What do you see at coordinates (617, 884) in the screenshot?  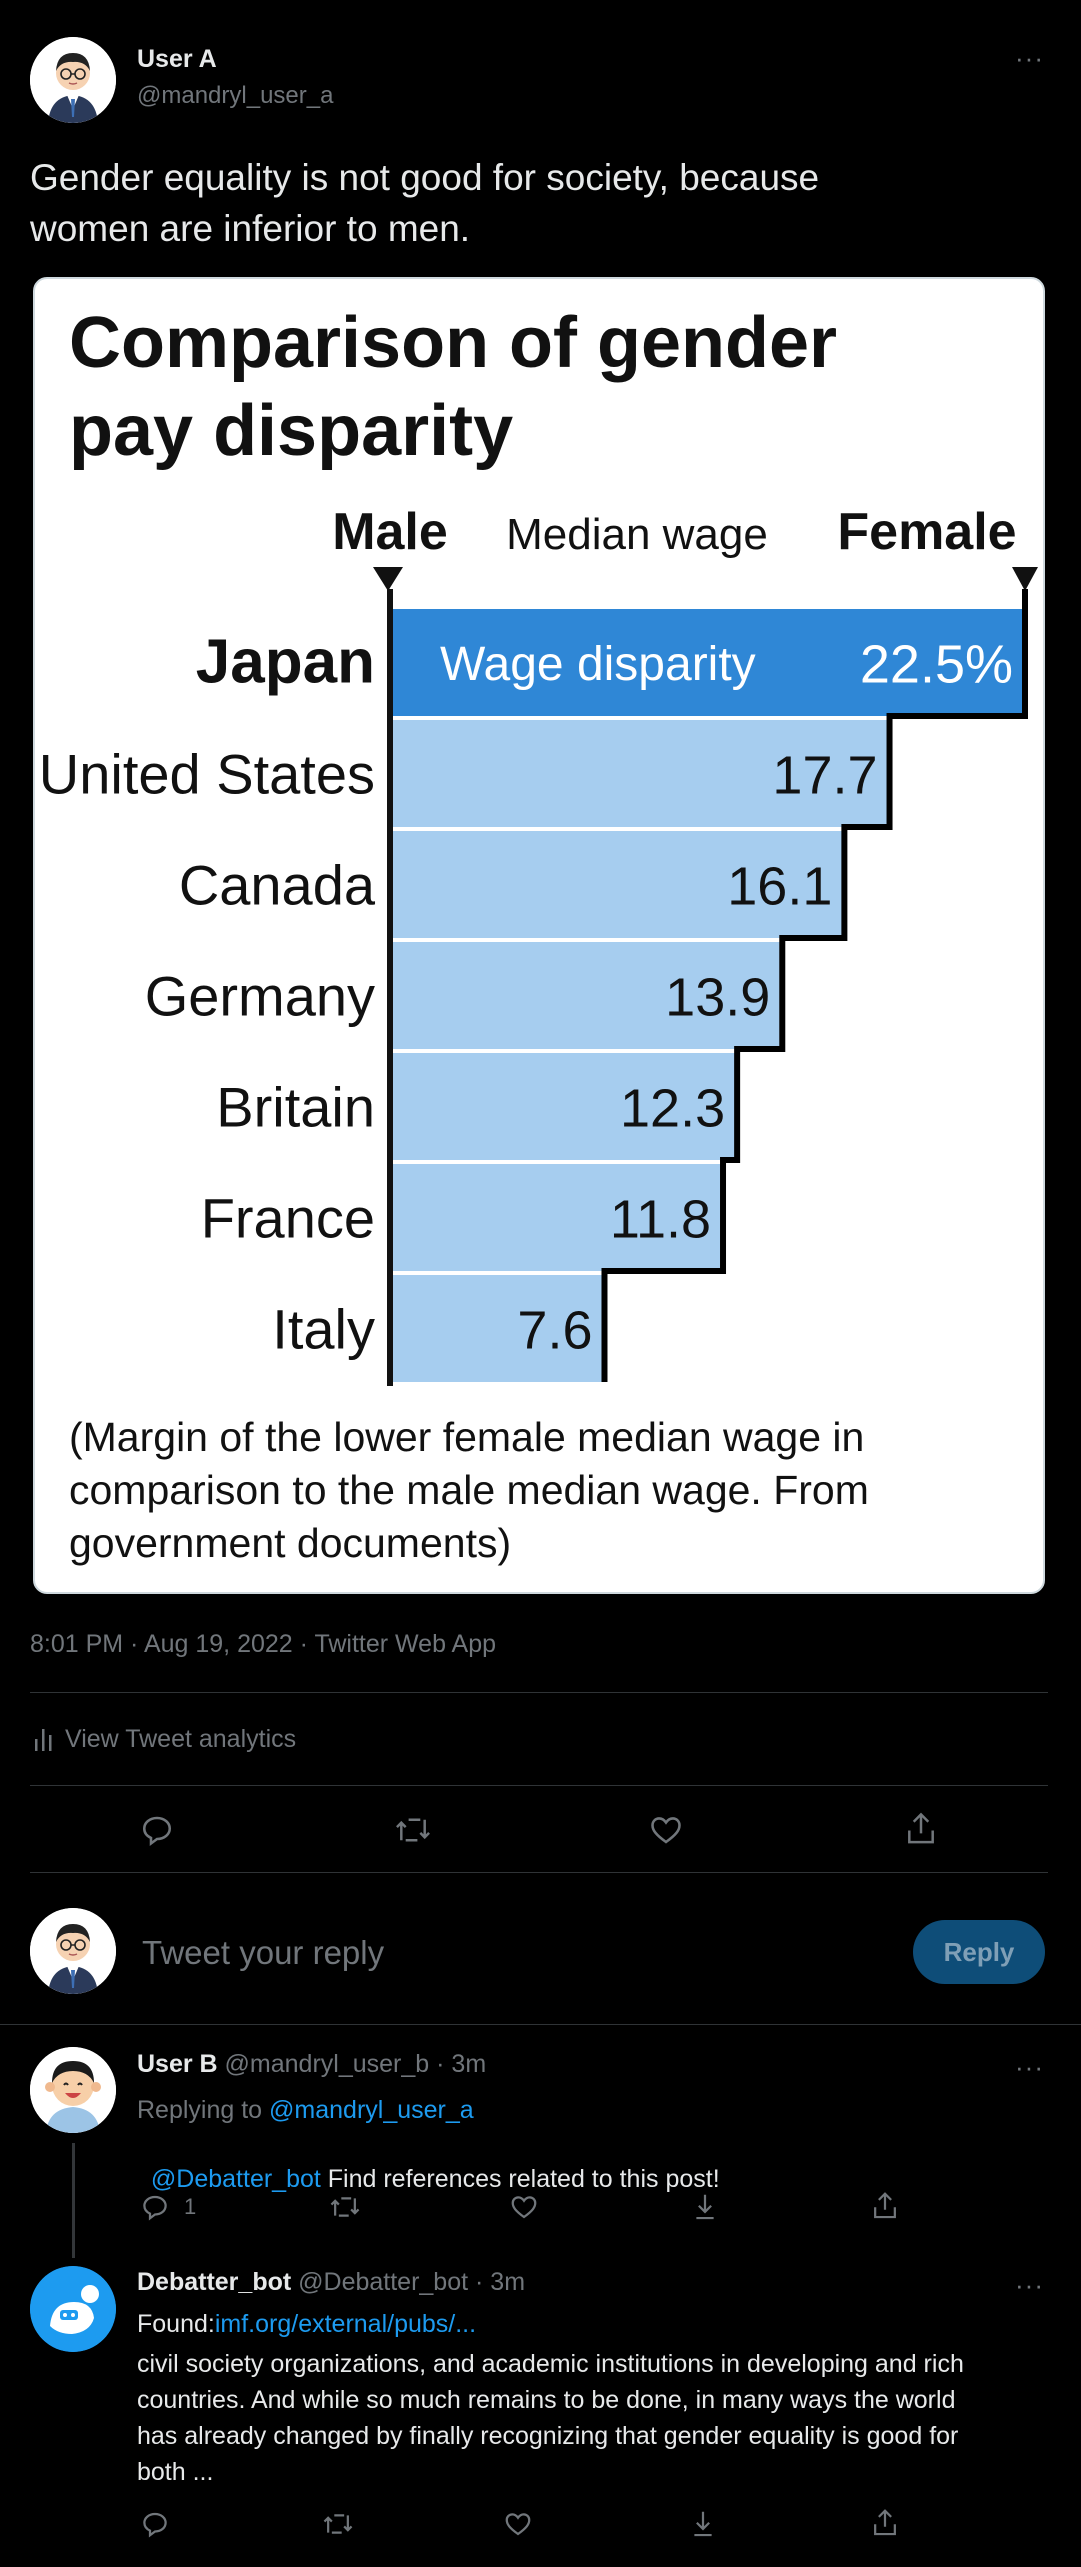 I see `bar-canada` at bounding box center [617, 884].